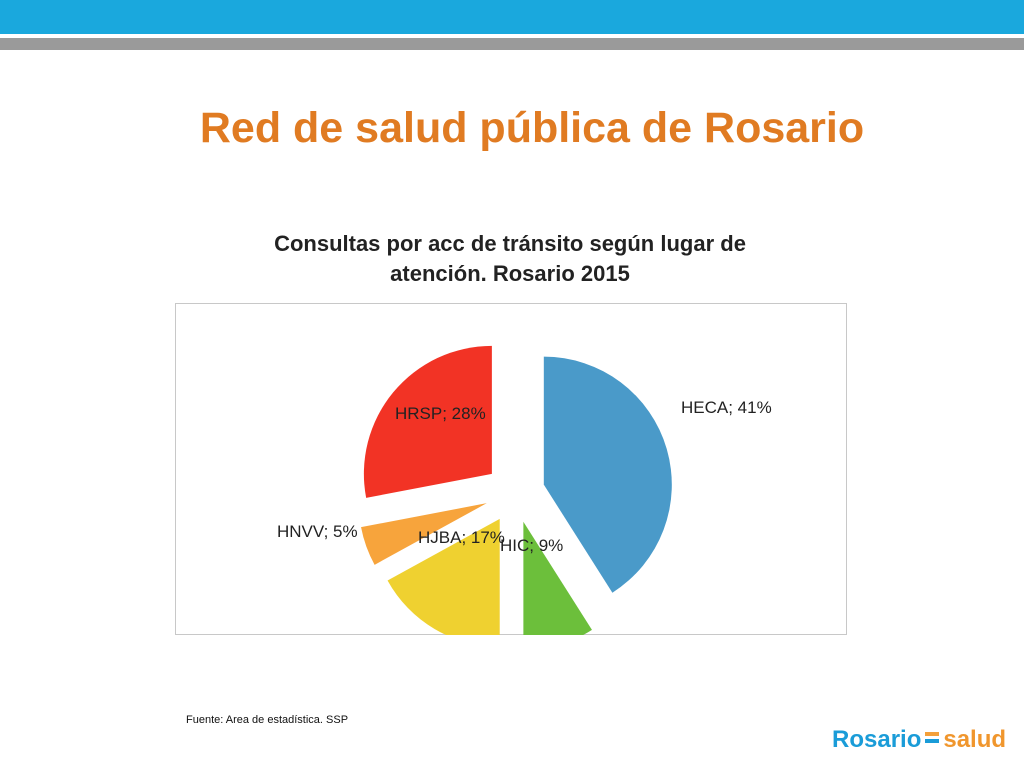 The image size is (1024, 768). Describe the element at coordinates (975, 739) in the screenshot. I see `logo-text-salud: salud` at that location.